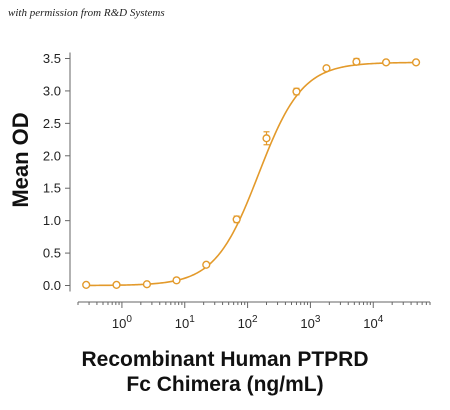 The height and width of the screenshot is (410, 450). I want to click on y-tick-label: 3.0, so click(52, 90).